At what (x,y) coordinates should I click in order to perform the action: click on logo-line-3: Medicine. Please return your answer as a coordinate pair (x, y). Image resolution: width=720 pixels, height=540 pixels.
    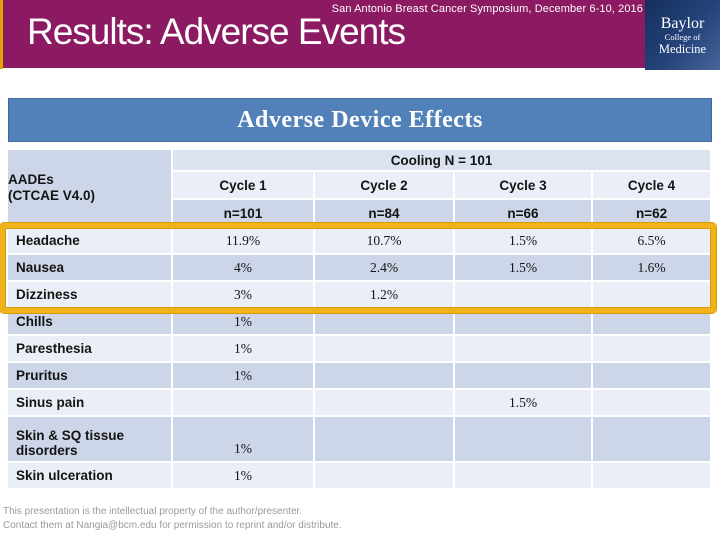
    Looking at the image, I should click on (682, 48).